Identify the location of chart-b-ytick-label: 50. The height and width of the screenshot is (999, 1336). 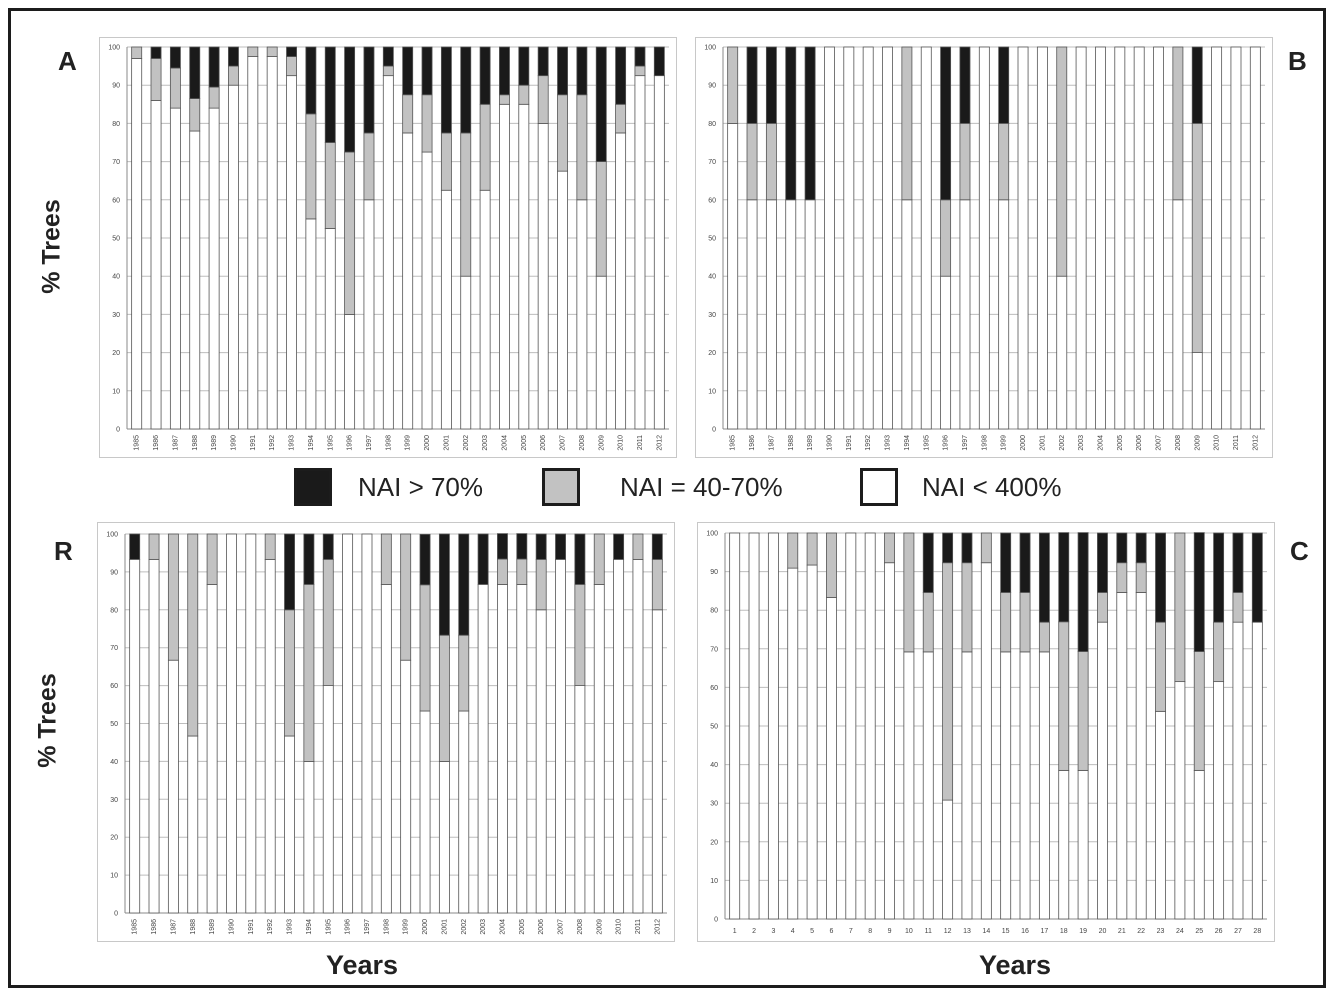
(712, 239).